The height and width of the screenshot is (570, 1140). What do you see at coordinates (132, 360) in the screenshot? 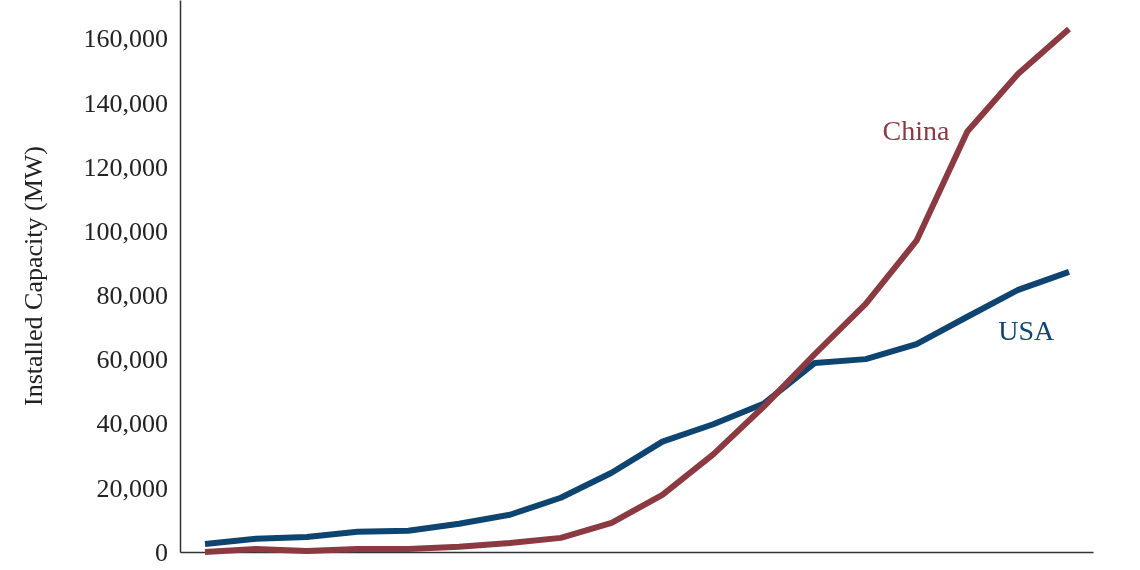
I see `y-tick-label: 60,000` at bounding box center [132, 360].